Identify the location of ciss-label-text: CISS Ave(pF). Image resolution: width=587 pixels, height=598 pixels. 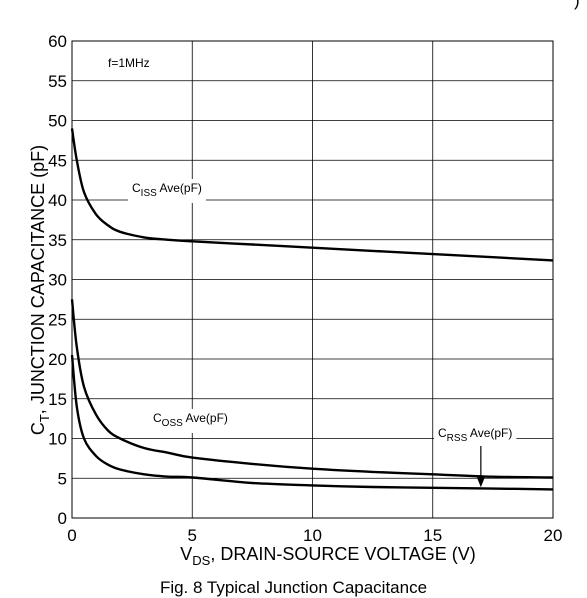
(167, 190).